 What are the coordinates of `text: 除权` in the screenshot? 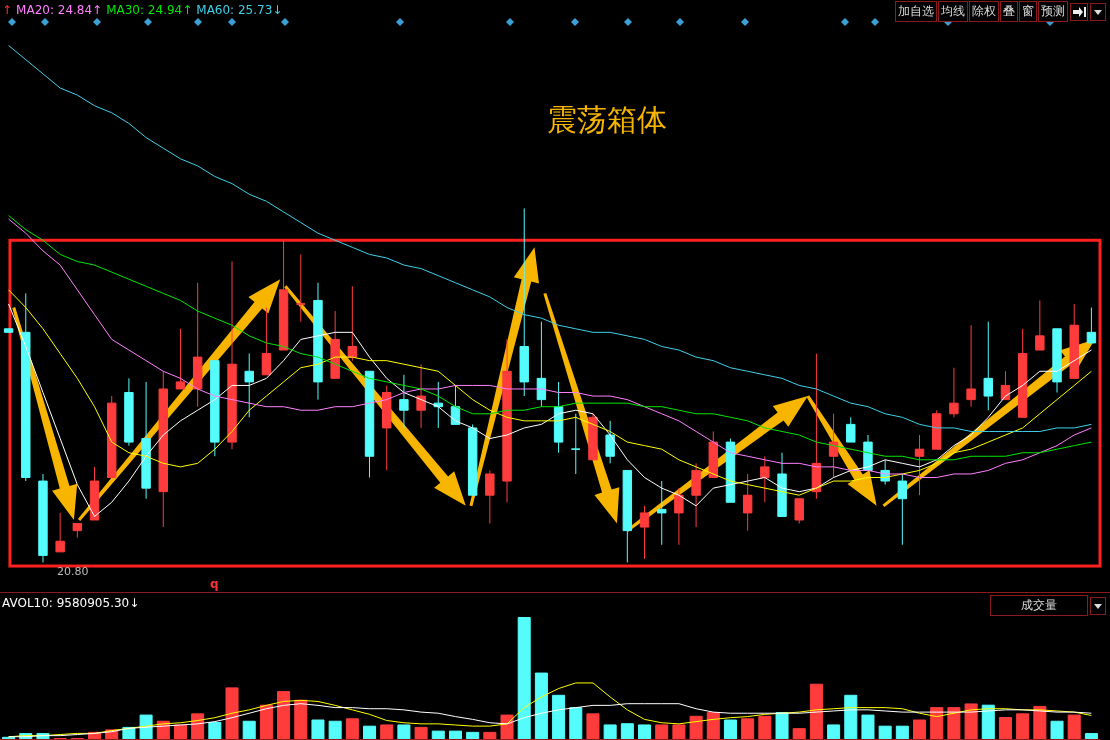 It's located at (984, 11).